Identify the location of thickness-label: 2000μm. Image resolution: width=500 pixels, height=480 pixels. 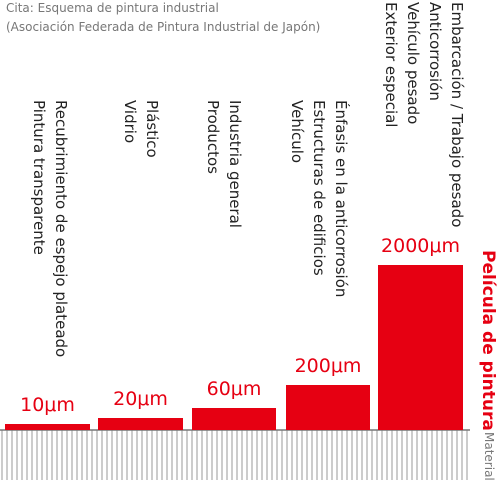
(420, 246).